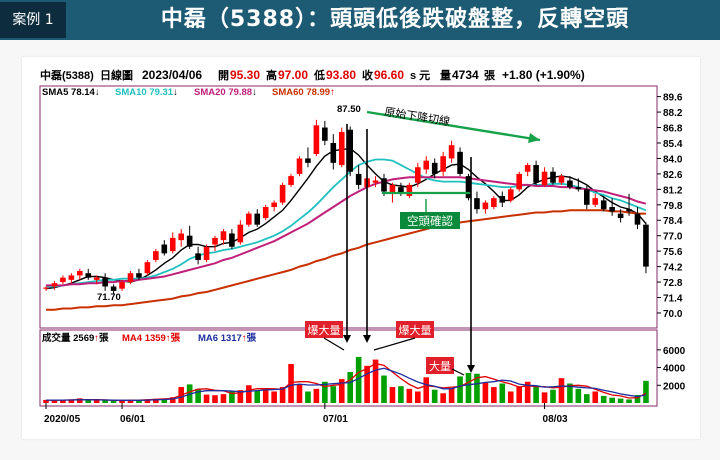 This screenshot has height=460, width=720. What do you see at coordinates (225, 92) in the screenshot?
I see `legend-sma20: SMA20 79.88↓` at bounding box center [225, 92].